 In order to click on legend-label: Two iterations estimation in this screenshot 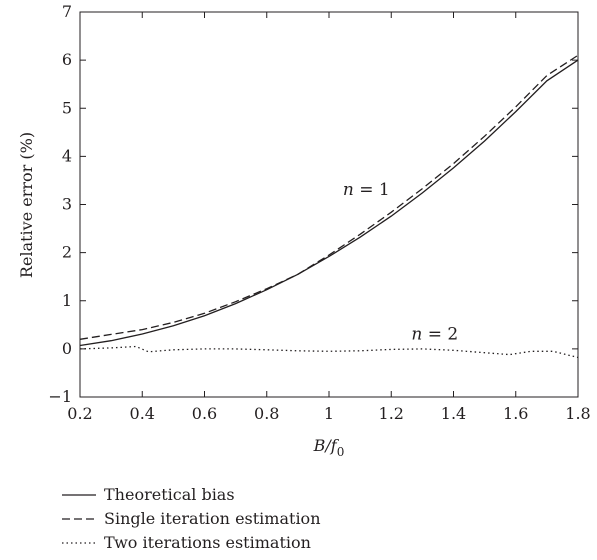, I will do `click(207, 542)`.